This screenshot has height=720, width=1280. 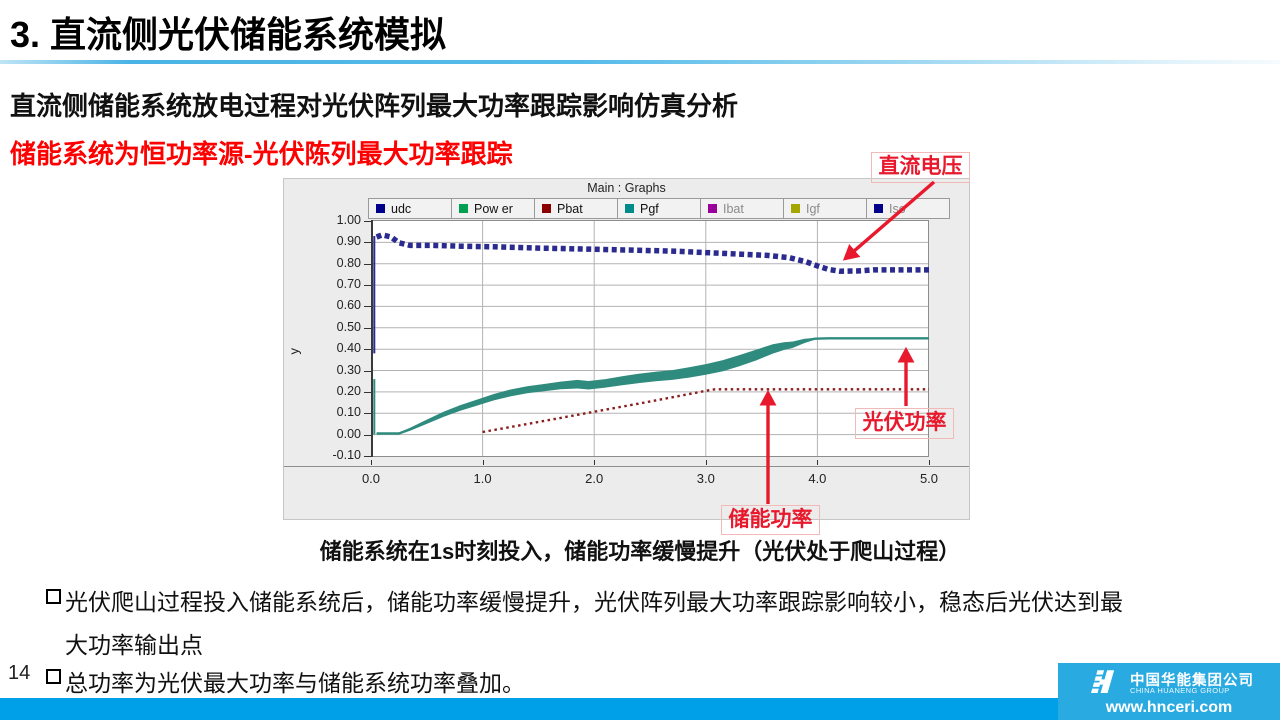 I want to click on chart-legend: udc Pow er Pbat Pgf Ibat Igf Iso, so click(x=659, y=208).